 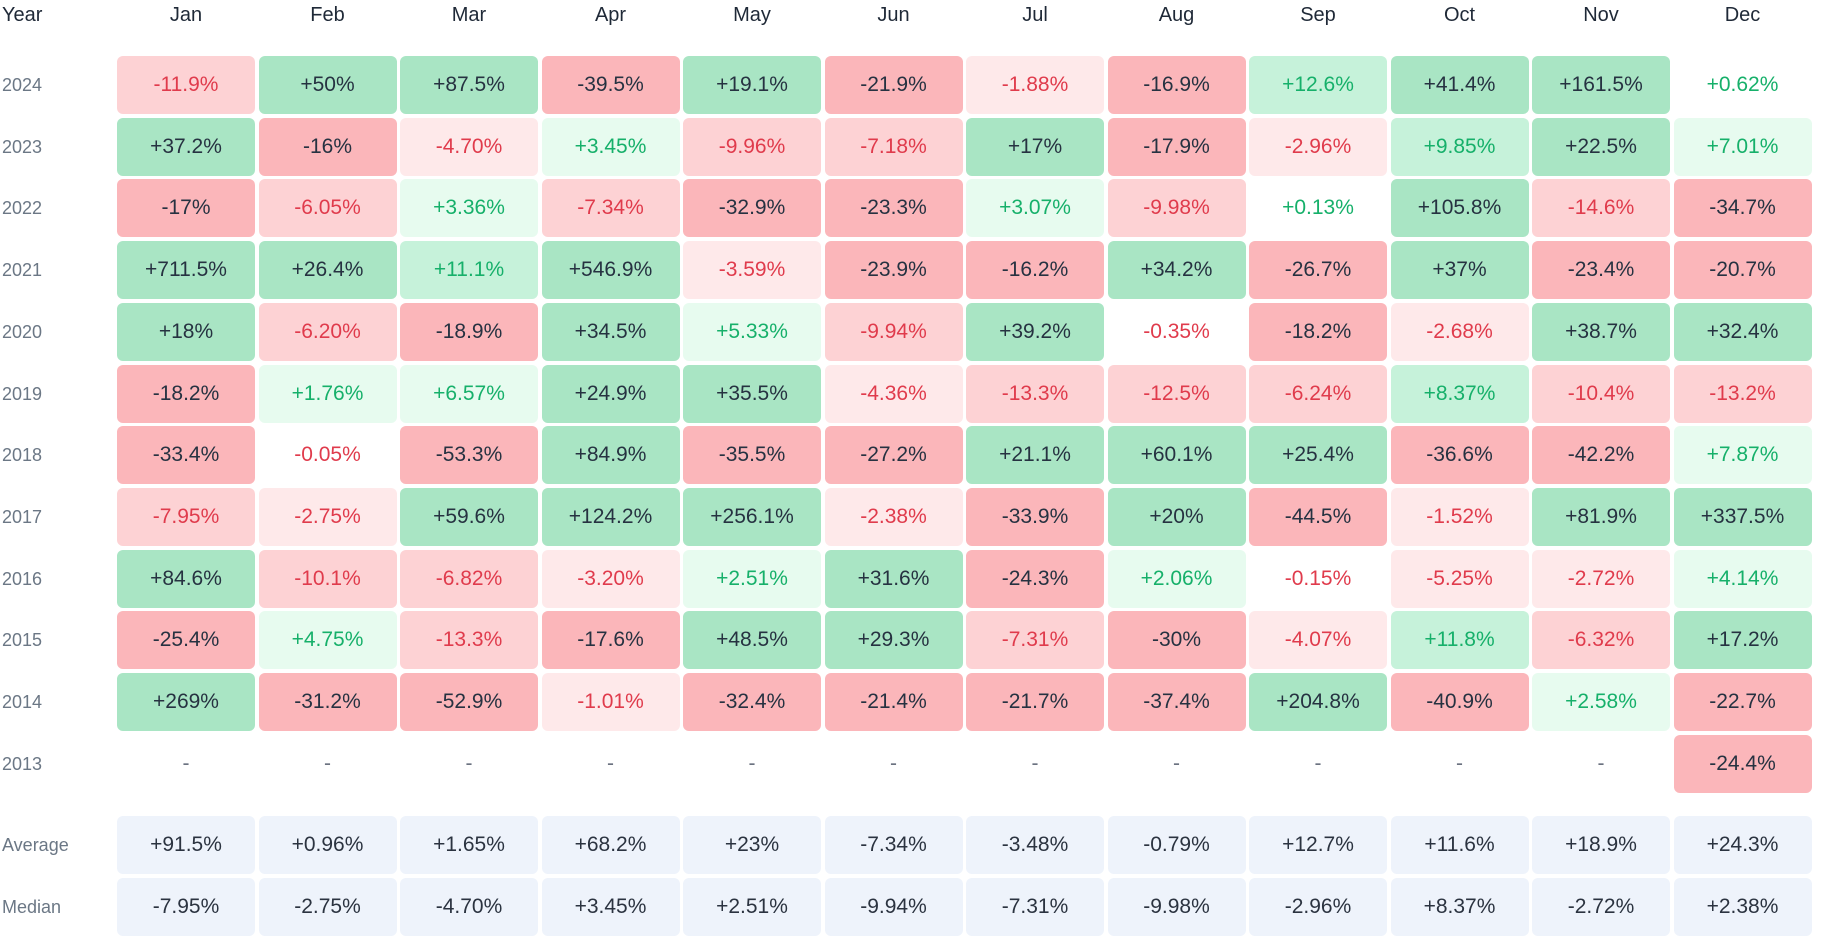 What do you see at coordinates (22, 455) in the screenshot?
I see `year-label-2018: 2018` at bounding box center [22, 455].